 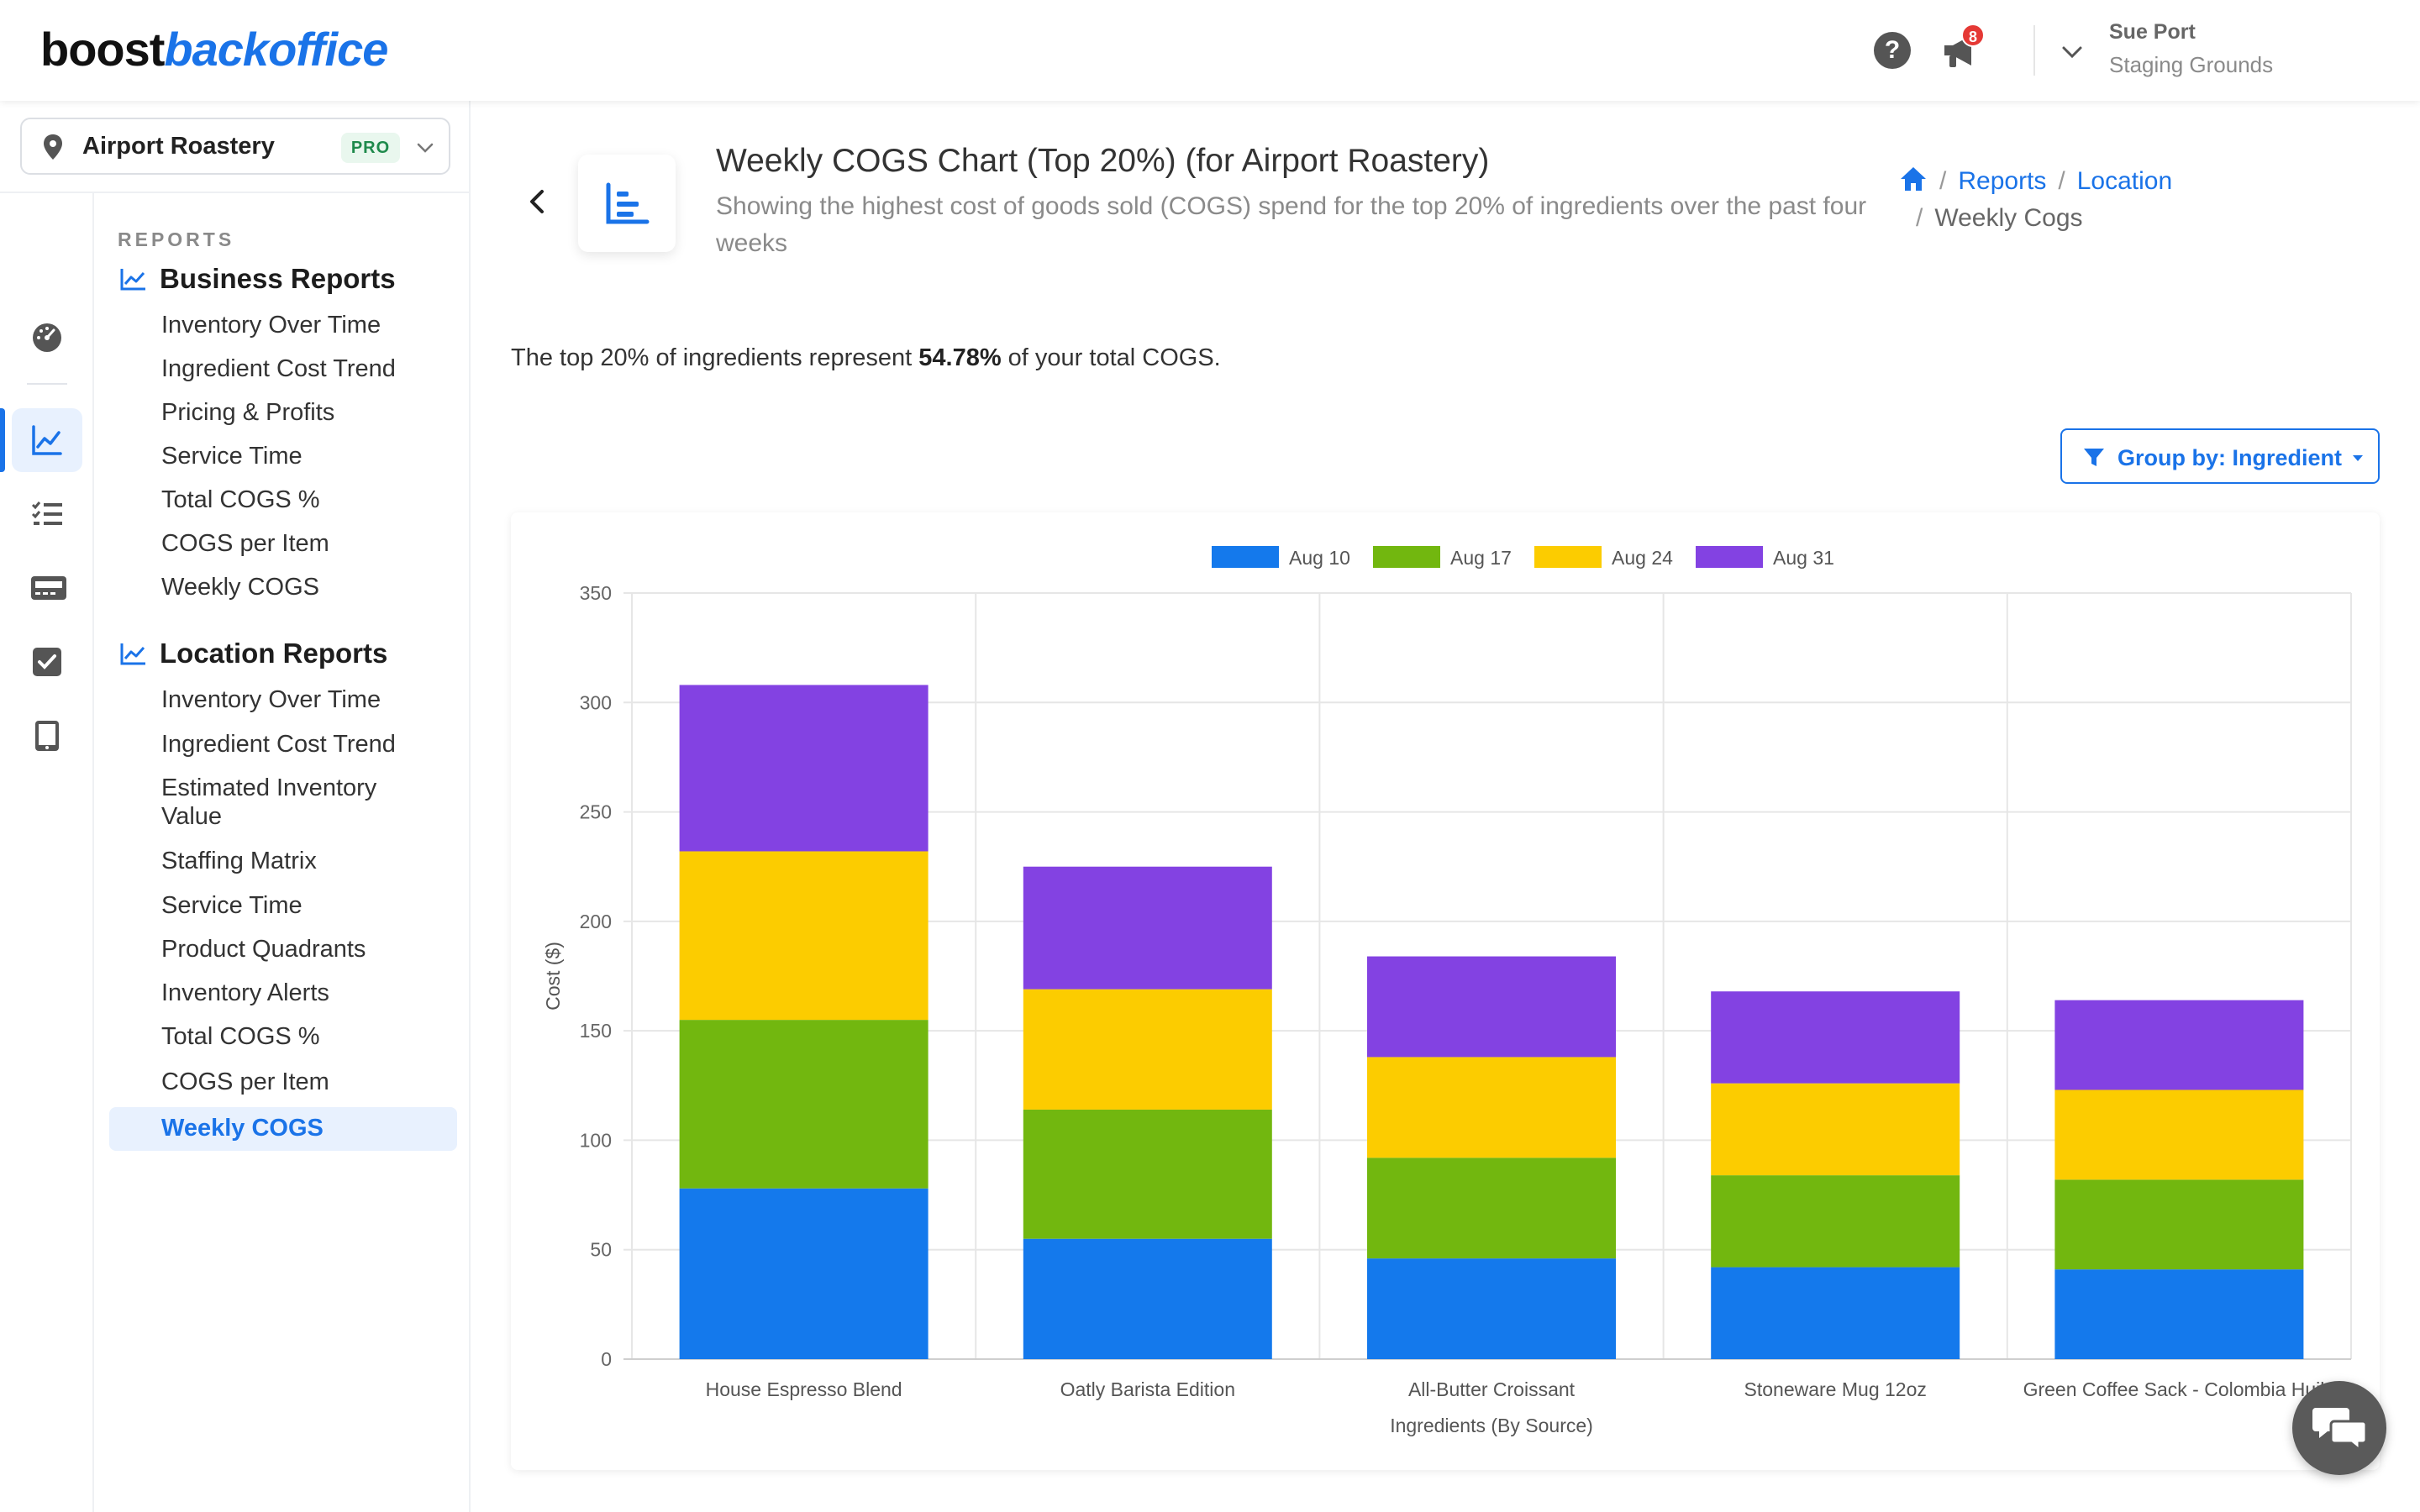 I want to click on logo: boostbackoffice, so click(x=214, y=49).